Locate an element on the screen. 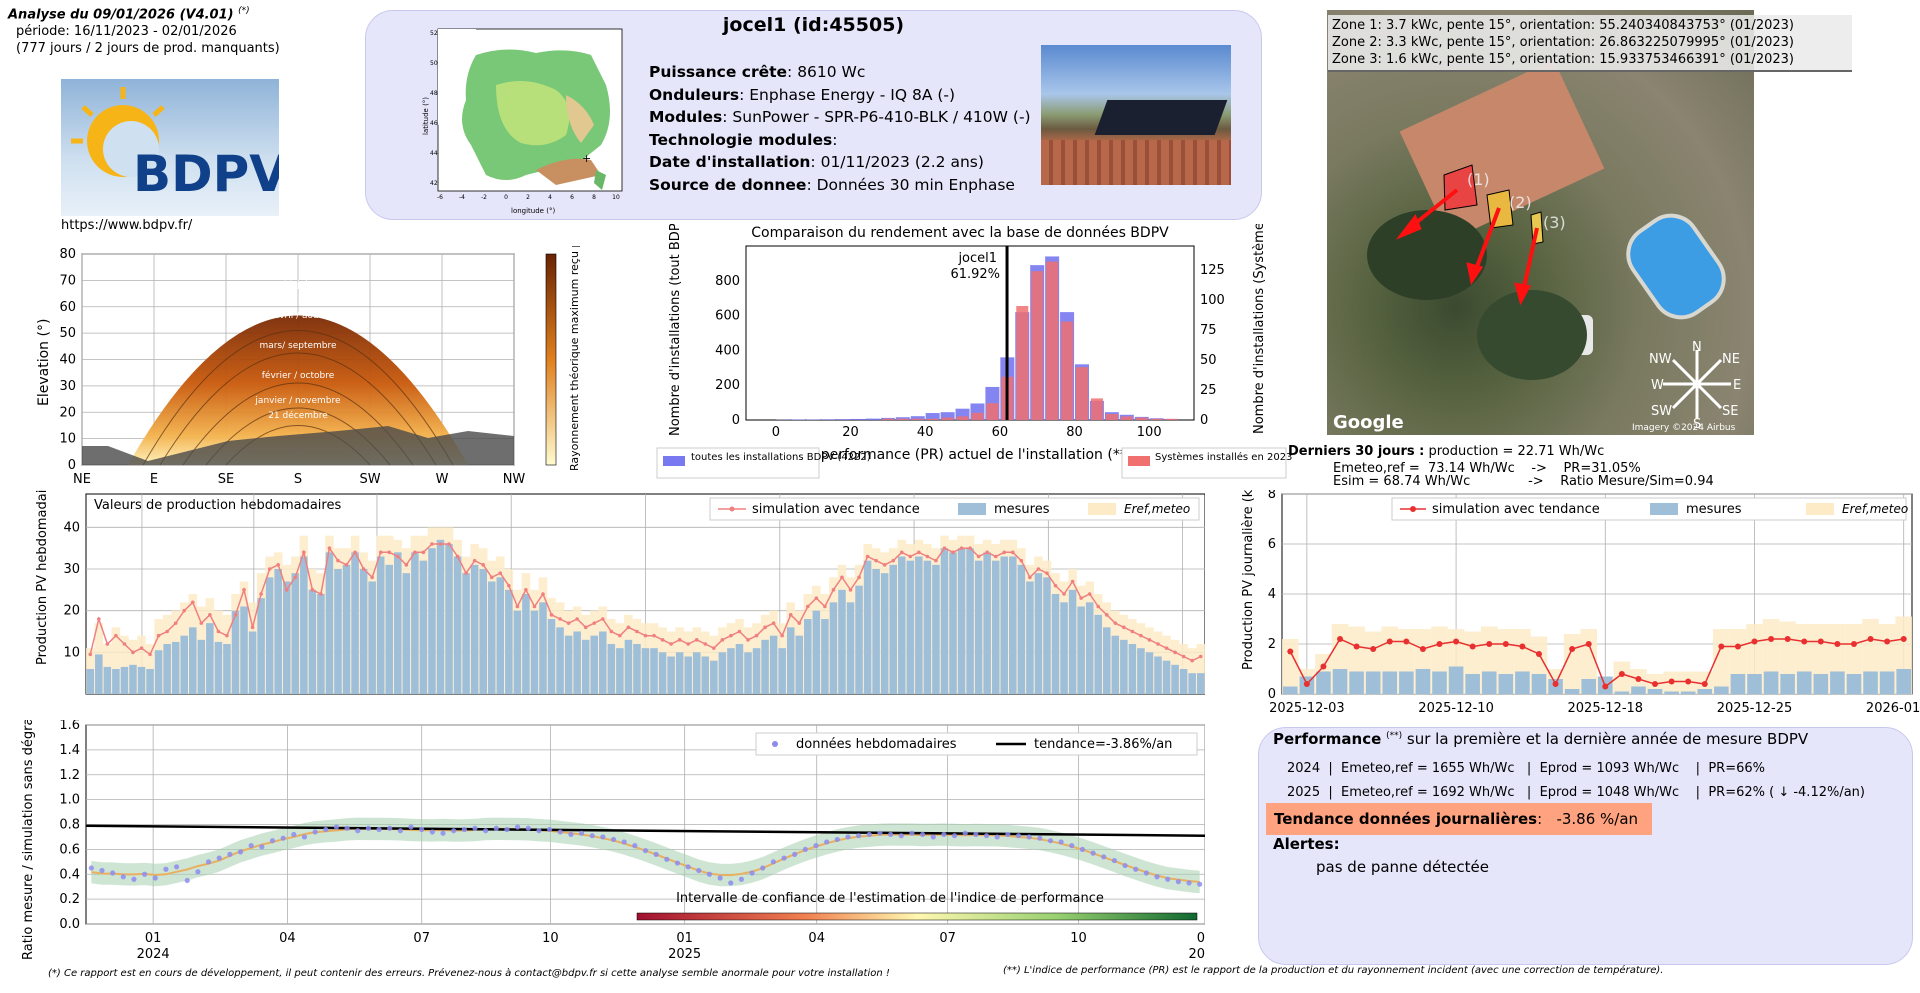 This screenshot has height=993, width=1920. svg-text: NE is located at coordinates (1731, 359).